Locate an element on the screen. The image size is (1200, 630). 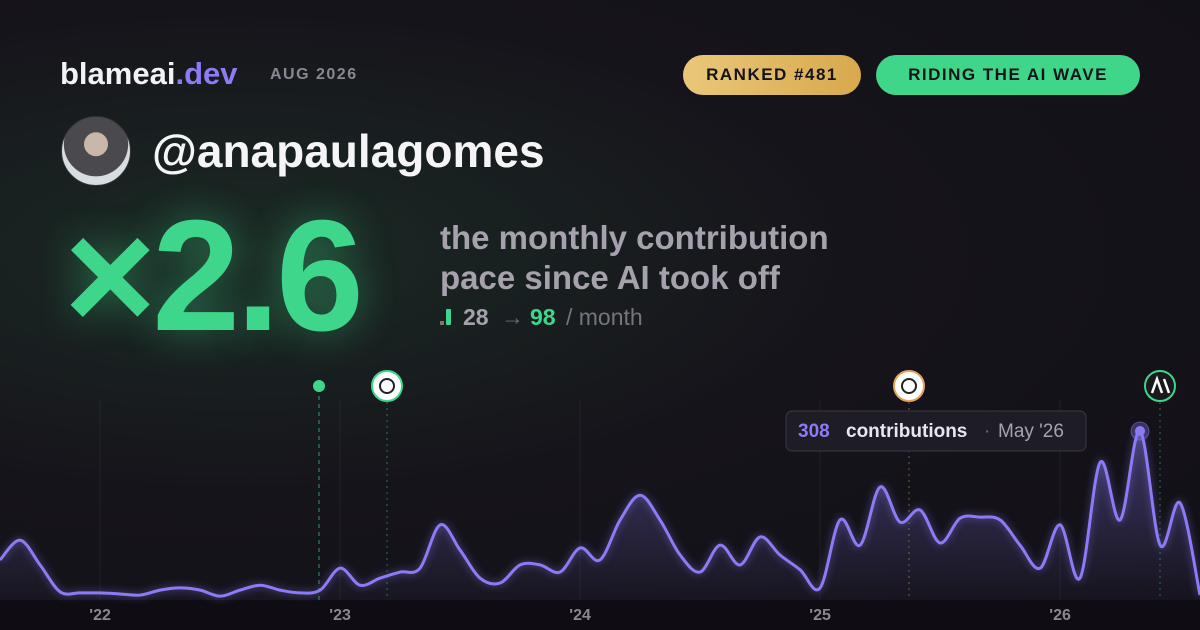
username: @anapaulagomes is located at coordinates (348, 151).